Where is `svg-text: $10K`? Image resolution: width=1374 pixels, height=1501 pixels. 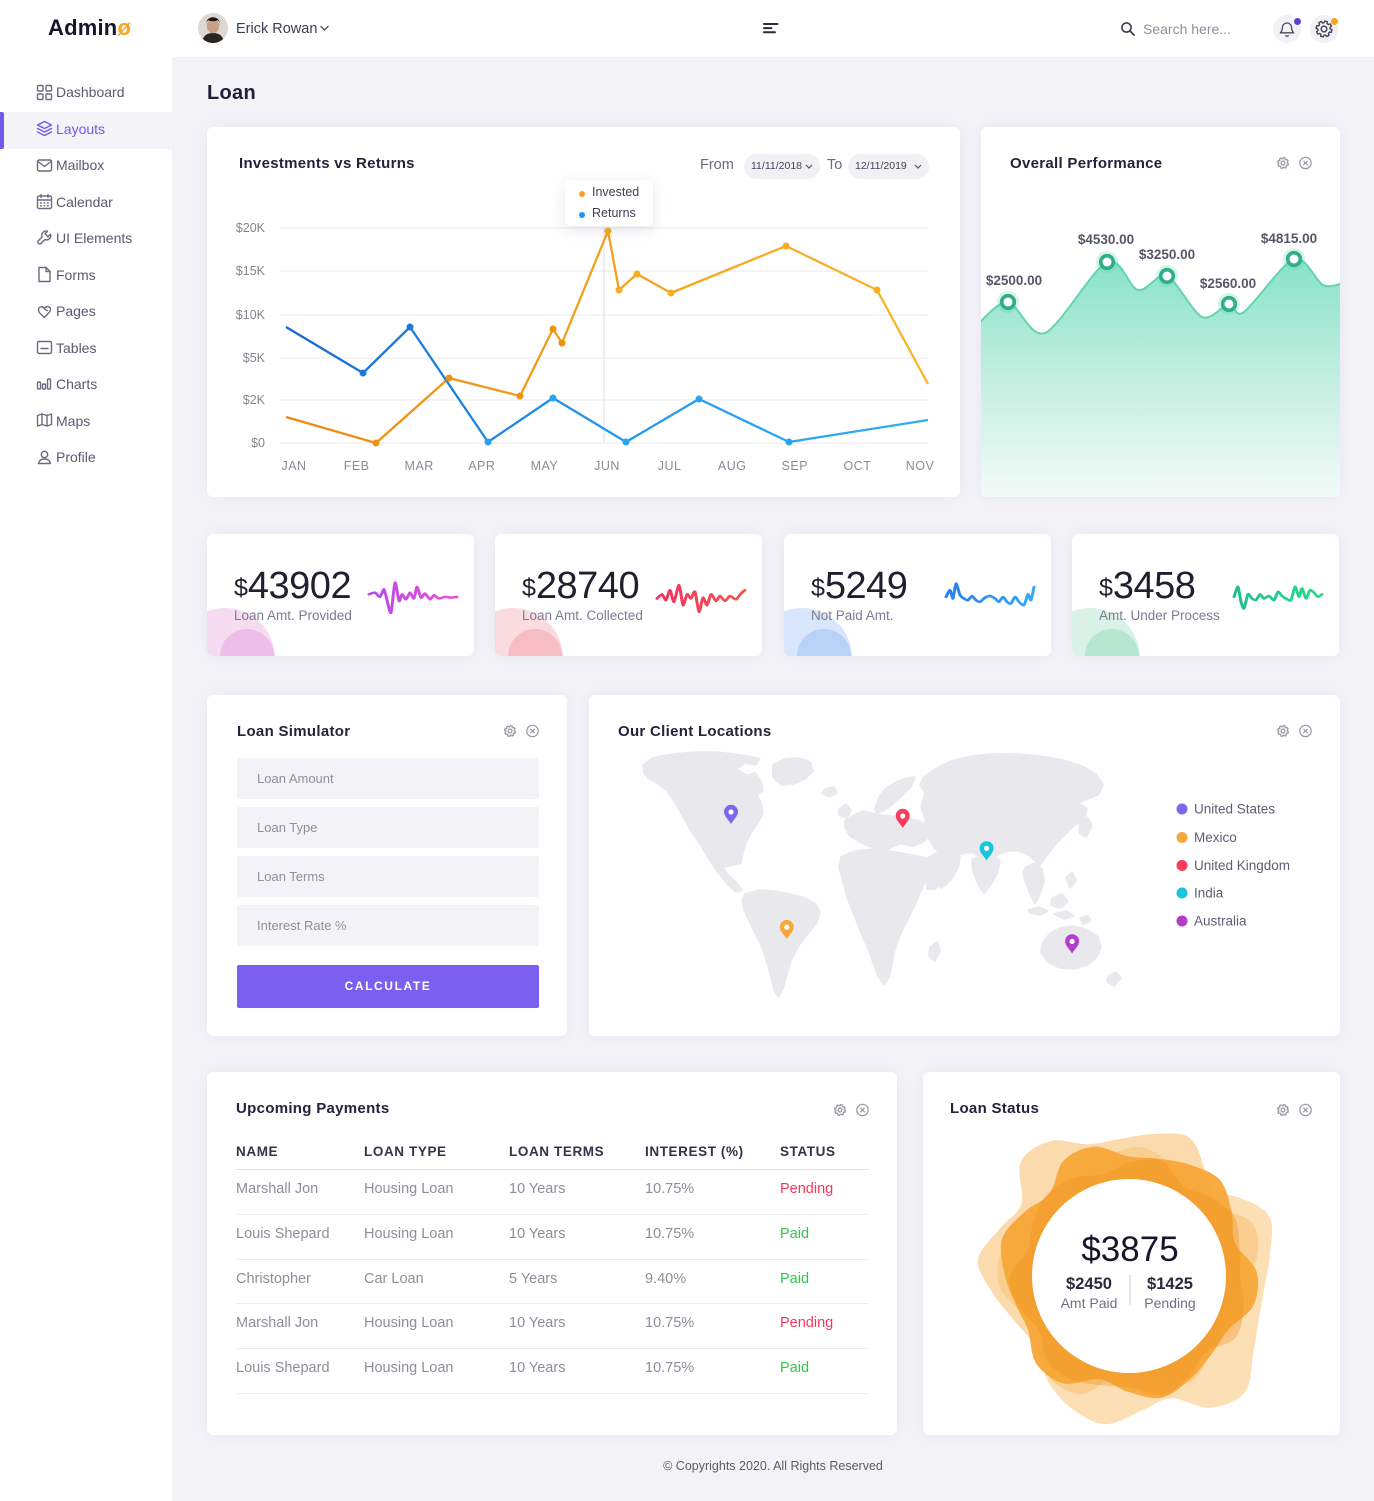
svg-text: $10K is located at coordinates (251, 315).